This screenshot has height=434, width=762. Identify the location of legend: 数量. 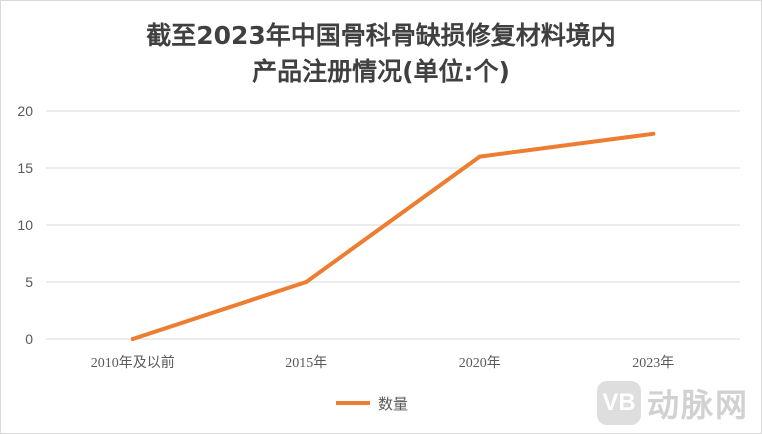
(372, 403).